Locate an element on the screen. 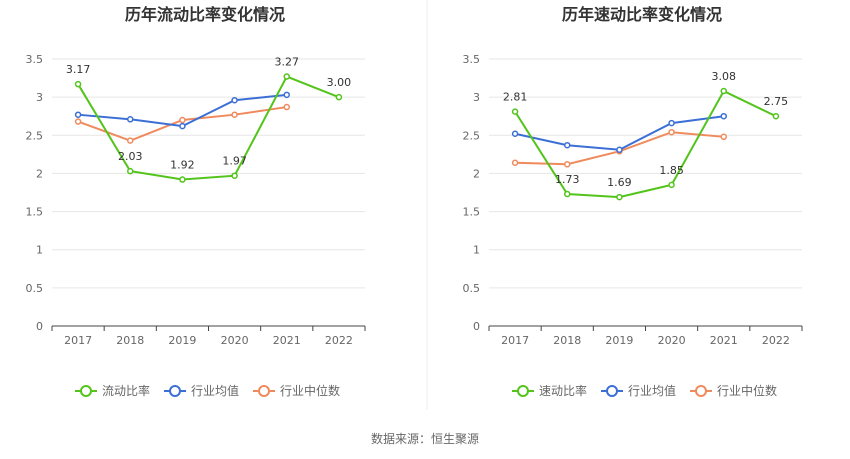 Image resolution: width=850 pixels, height=459 pixels. data-label: 3.27 is located at coordinates (287, 62).